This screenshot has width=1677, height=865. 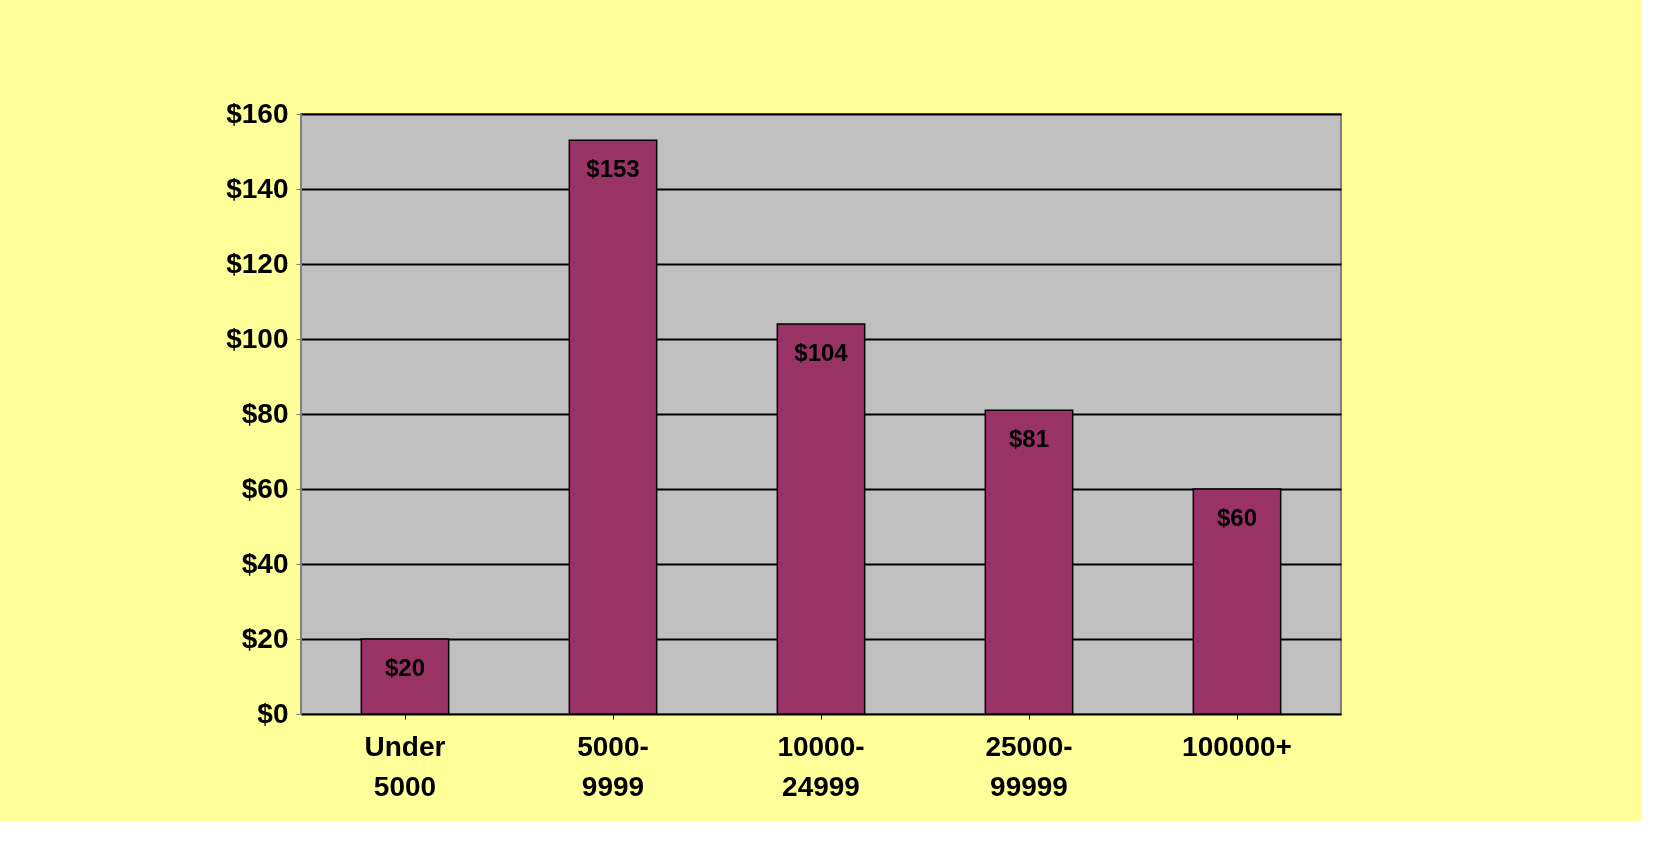 What do you see at coordinates (265, 413) in the screenshot?
I see `y-tick-label: $80` at bounding box center [265, 413].